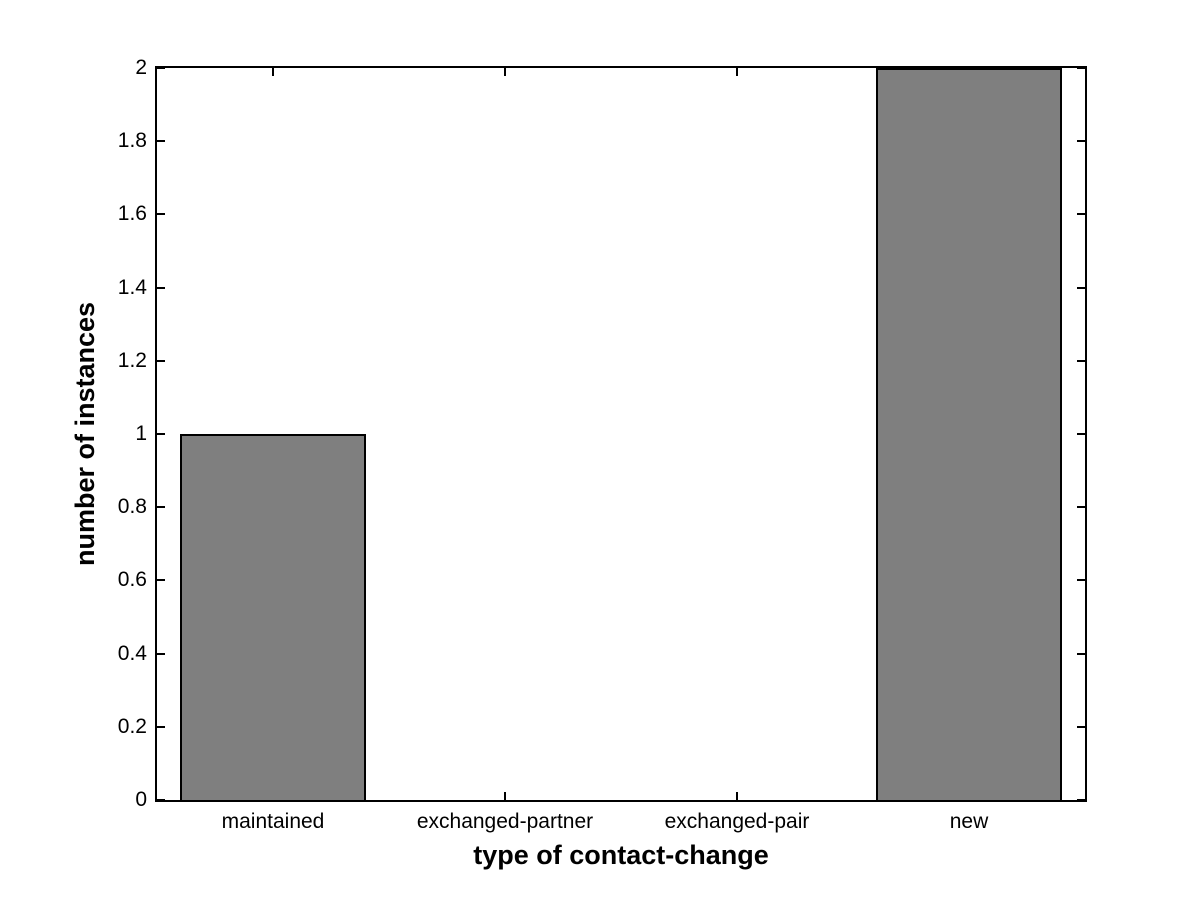  What do you see at coordinates (621, 855) in the screenshot?
I see `x-axis-label: type of contact-change` at bounding box center [621, 855].